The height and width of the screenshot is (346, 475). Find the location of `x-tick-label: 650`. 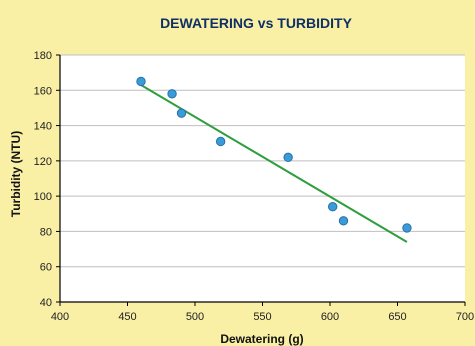

x-tick-label: 650 is located at coordinates (397, 317).